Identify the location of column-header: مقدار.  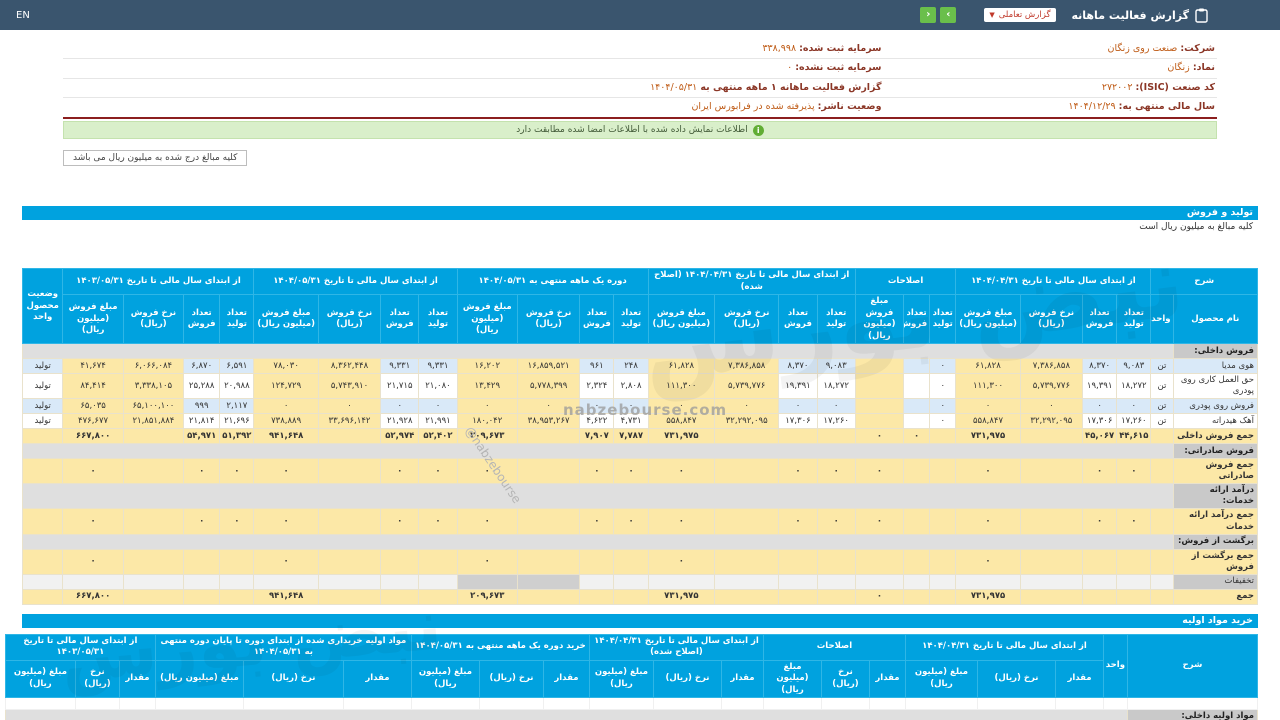
(377, 679).